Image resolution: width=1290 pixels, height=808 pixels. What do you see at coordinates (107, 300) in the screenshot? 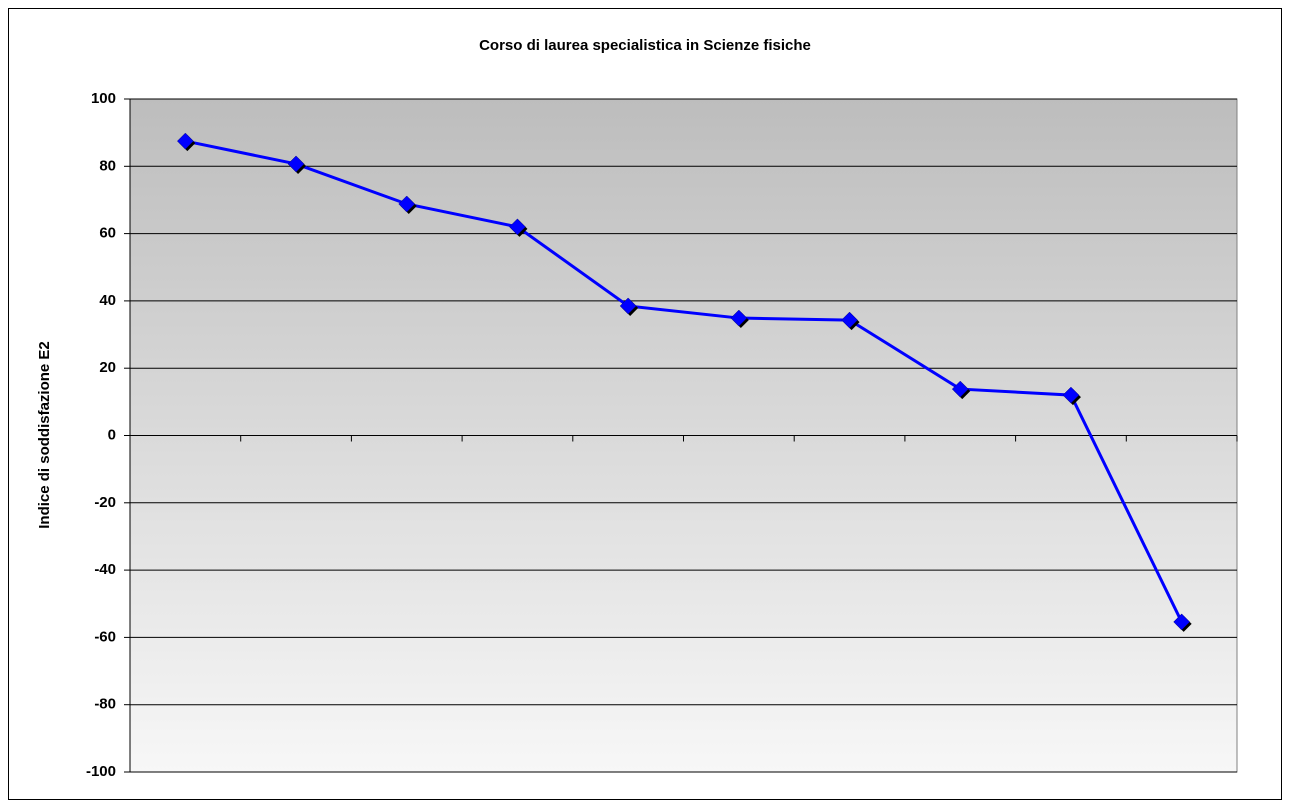
I see `y-tick-label: 40` at bounding box center [107, 300].